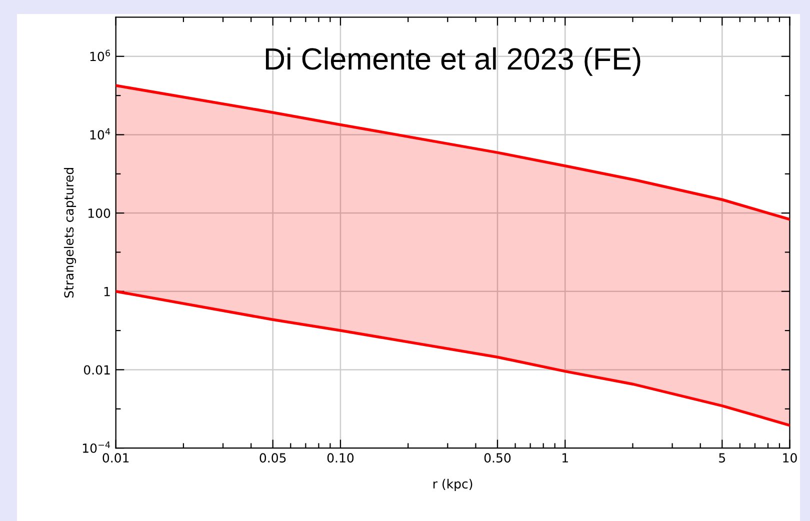  Describe the element at coordinates (790, 458) in the screenshot. I see `x-tick-label: 10` at that location.